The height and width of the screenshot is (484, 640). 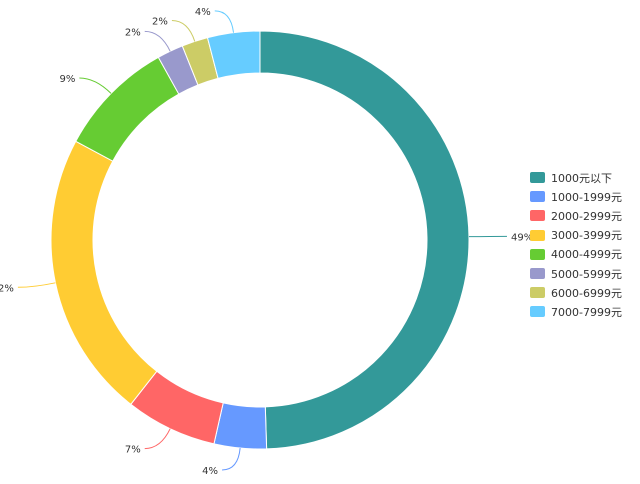 I want to click on legend-item-4: 4000-4999元, so click(x=576, y=254).